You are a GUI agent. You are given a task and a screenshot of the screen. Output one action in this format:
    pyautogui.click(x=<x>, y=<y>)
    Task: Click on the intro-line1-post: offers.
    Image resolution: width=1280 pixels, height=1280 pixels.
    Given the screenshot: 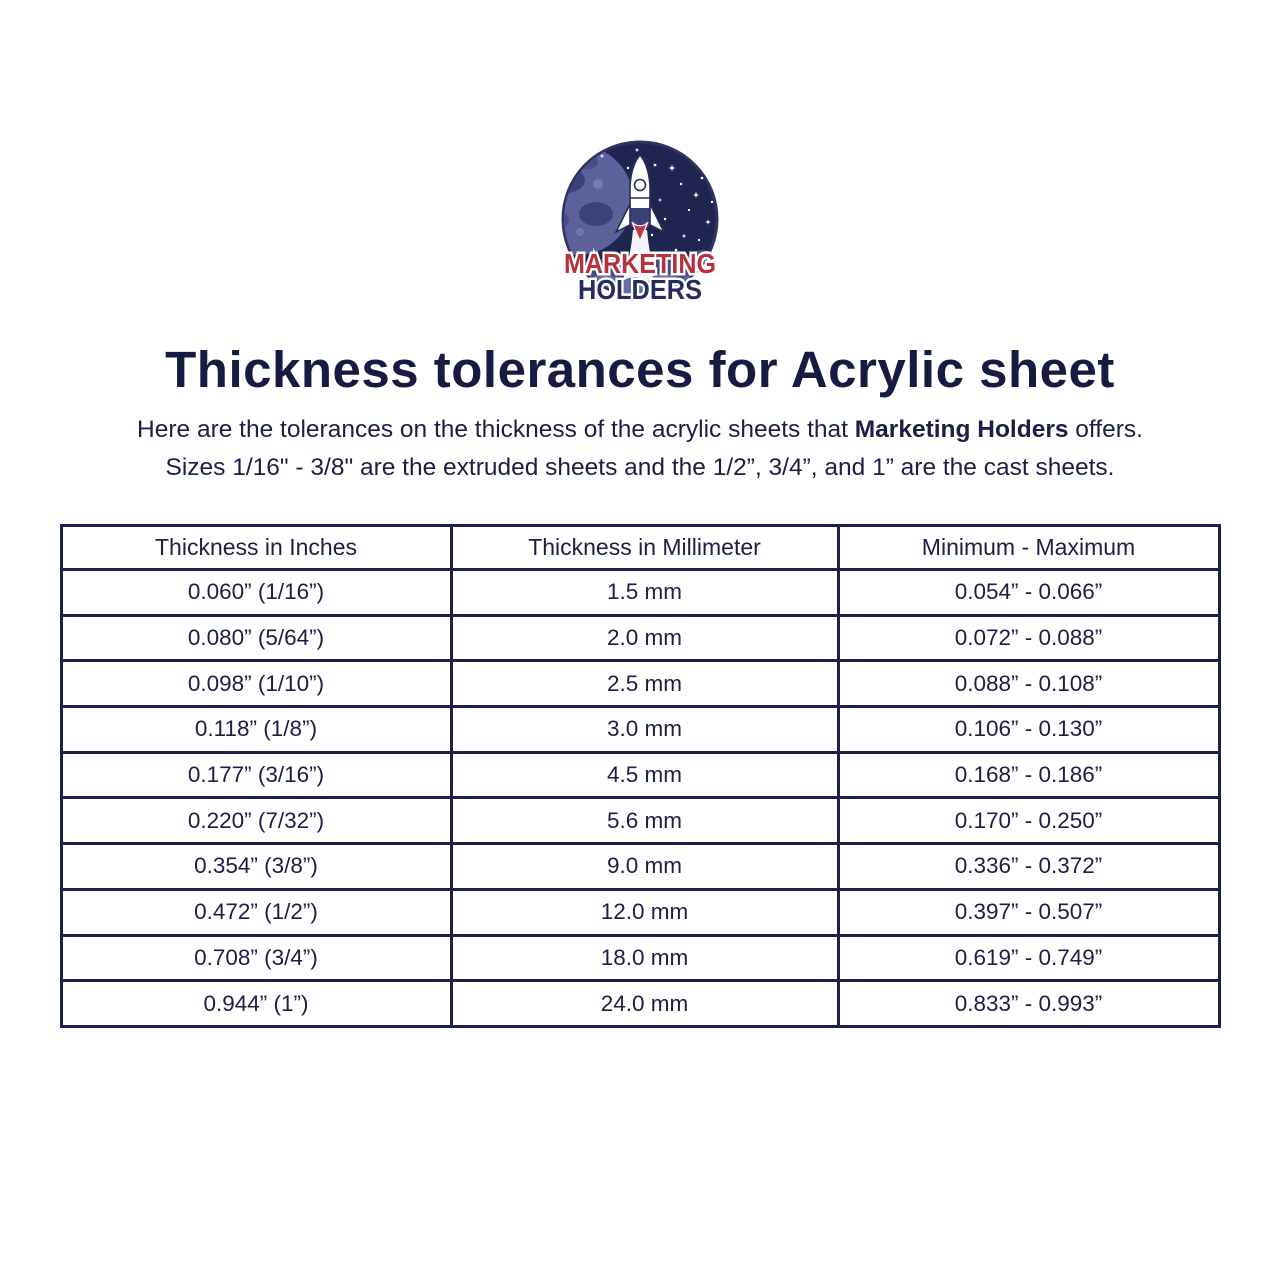 What is the action you would take?
    pyautogui.click(x=1105, y=429)
    